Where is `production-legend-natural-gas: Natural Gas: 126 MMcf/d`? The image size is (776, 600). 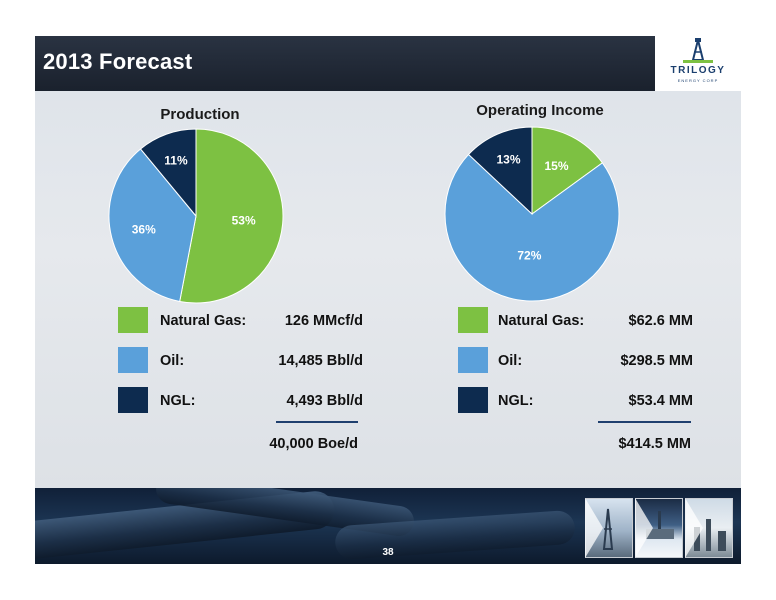
production-legend-natural-gas: Natural Gas: 126 MMcf/d is located at coordinates (240, 321).